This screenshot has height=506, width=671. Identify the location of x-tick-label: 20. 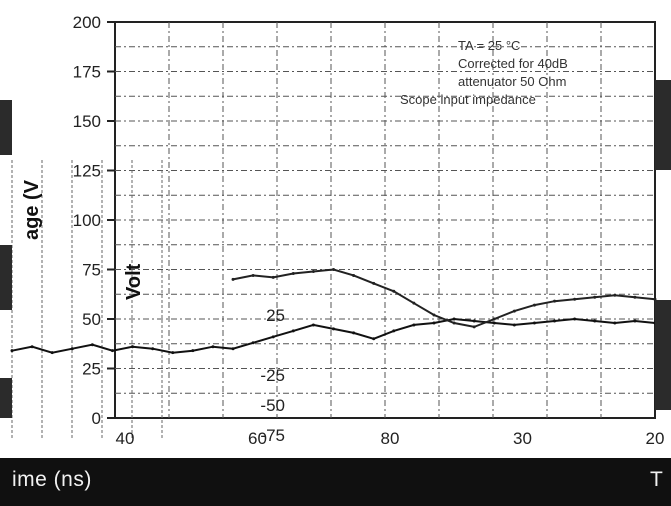
(655, 438).